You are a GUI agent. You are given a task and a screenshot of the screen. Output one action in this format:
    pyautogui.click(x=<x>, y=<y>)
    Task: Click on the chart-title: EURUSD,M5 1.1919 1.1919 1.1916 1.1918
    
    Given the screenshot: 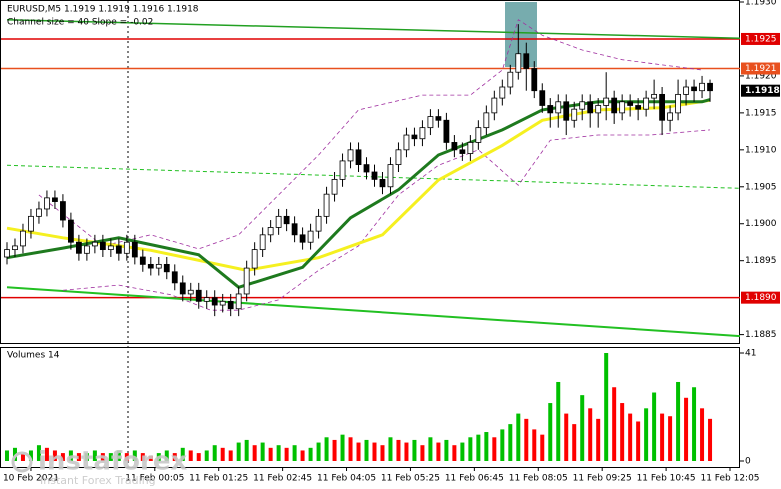 What is the action you would take?
    pyautogui.click(x=103, y=10)
    